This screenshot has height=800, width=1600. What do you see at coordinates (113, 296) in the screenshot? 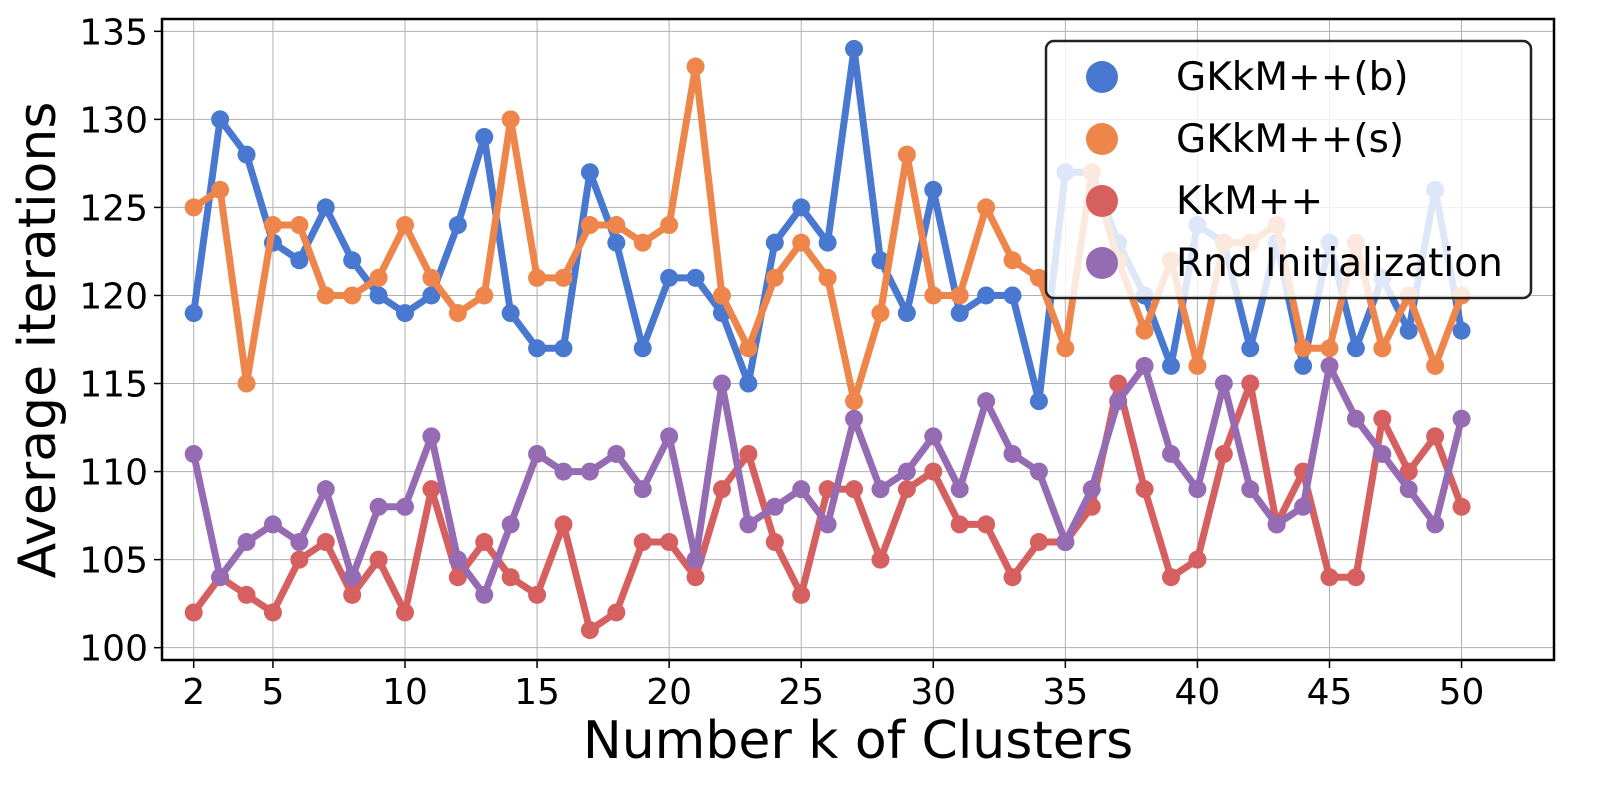
I see `y-tick-label: 120` at bounding box center [113, 296].